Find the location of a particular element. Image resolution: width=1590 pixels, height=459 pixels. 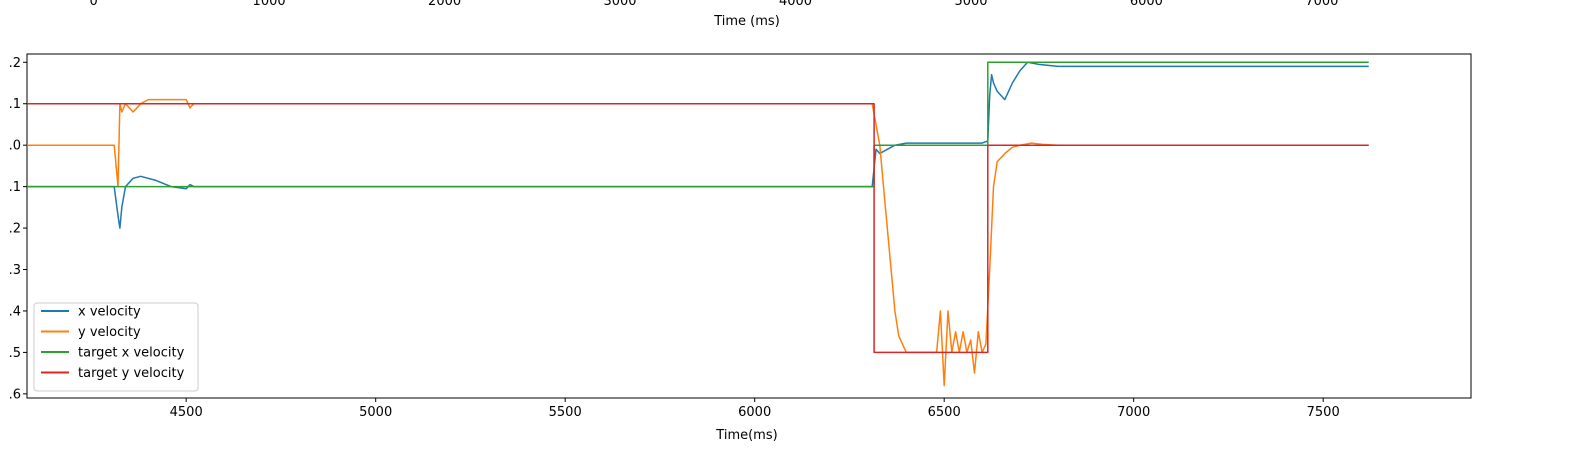

legend-box is located at coordinates (116, 347).